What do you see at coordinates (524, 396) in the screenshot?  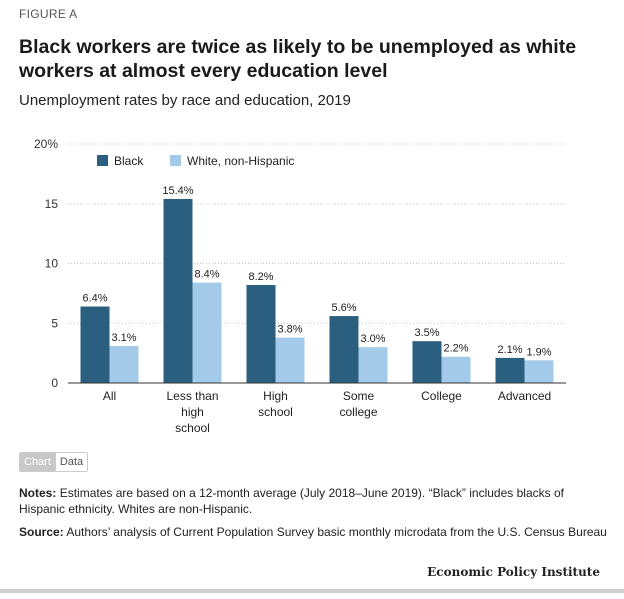 I see `x-tick-label: Advanced` at bounding box center [524, 396].